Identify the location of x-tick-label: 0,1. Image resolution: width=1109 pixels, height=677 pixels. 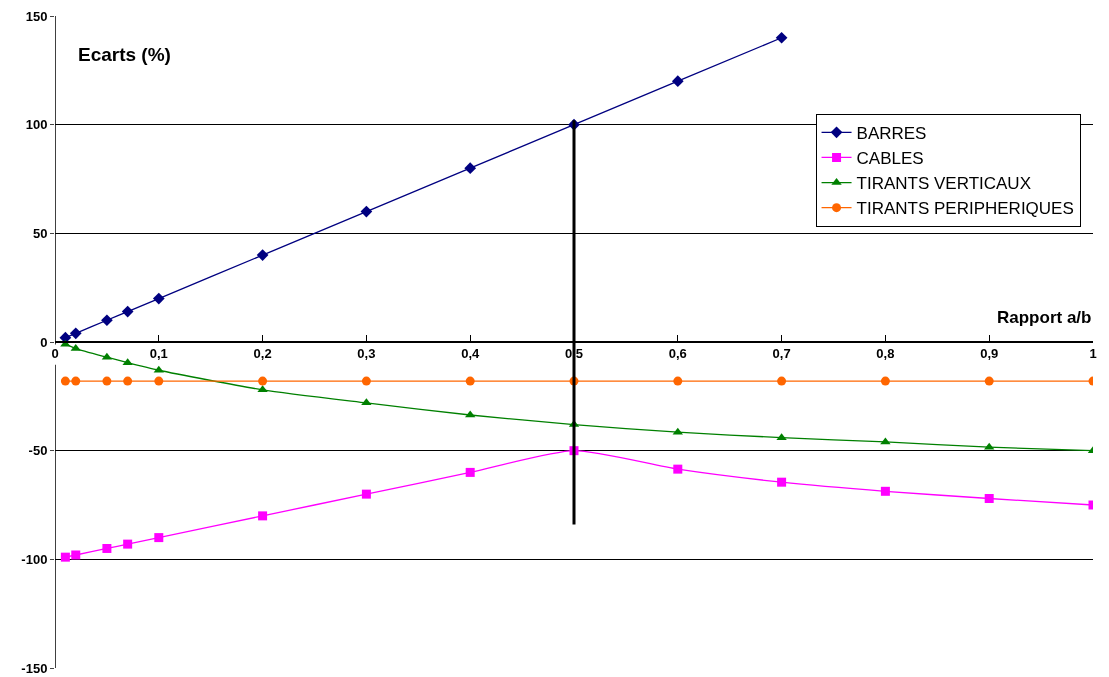
(158, 354).